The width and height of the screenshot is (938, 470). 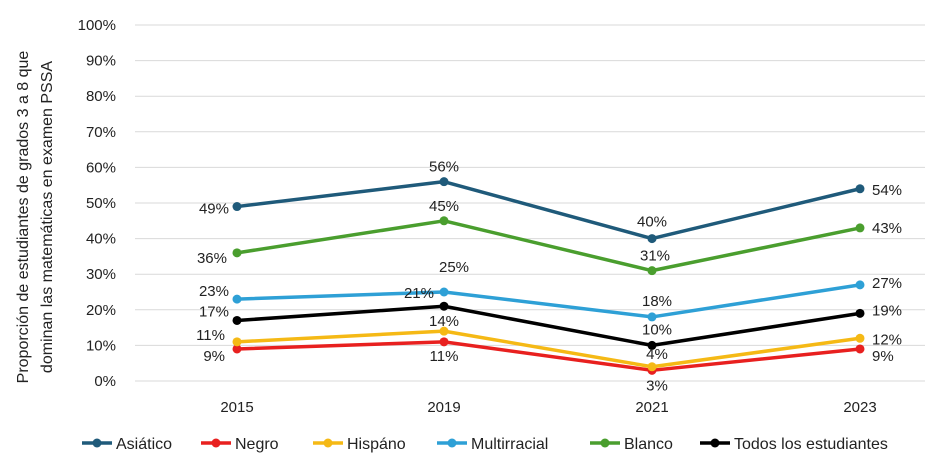 What do you see at coordinates (887, 310) in the screenshot?
I see `data-label: 19%` at bounding box center [887, 310].